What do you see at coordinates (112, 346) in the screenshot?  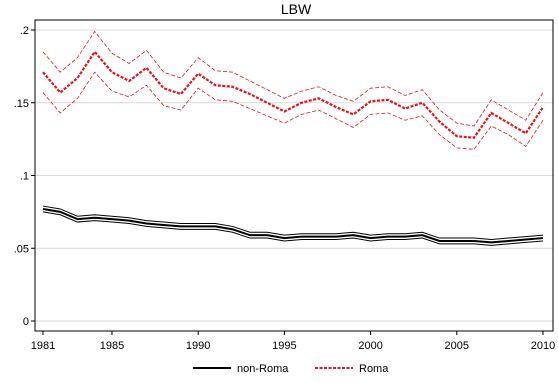 I see `x-tick-label: 1985` at bounding box center [112, 346].